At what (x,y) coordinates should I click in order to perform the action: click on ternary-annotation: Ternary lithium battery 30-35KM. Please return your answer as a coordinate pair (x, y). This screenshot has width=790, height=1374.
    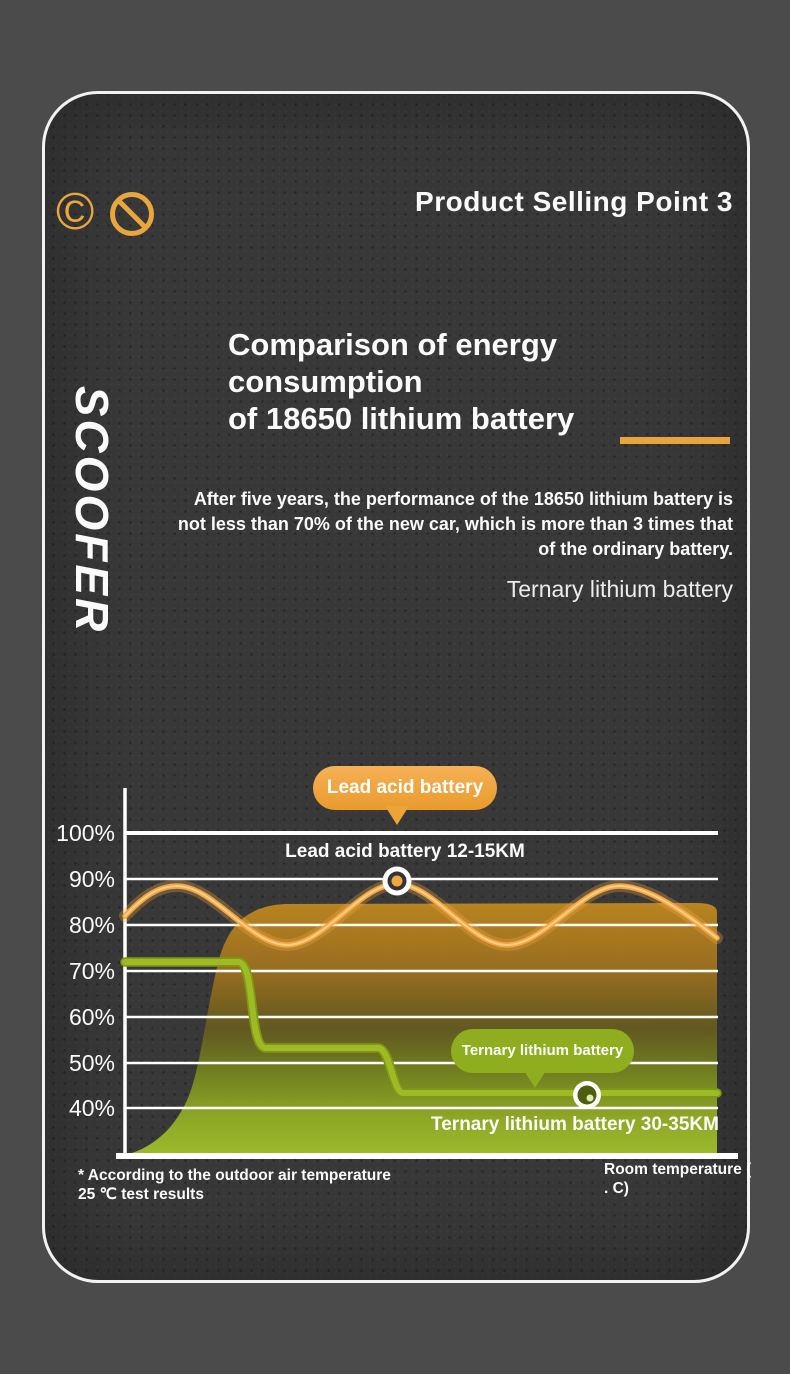
    Looking at the image, I should click on (575, 1124).